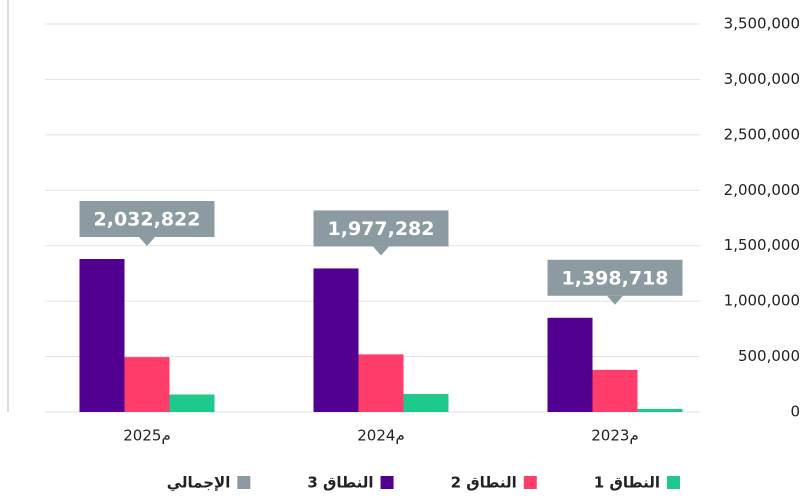  I want to click on total-callout: 1,977,282, so click(381, 233).